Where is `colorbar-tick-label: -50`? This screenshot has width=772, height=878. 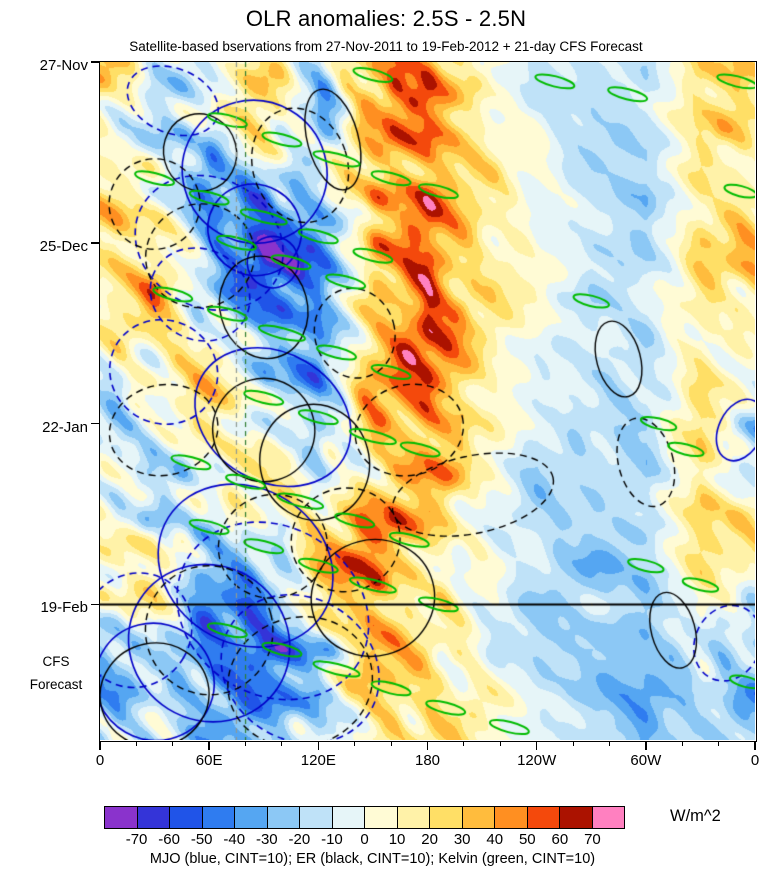
colorbar-tick-label: -50 is located at coordinates (201, 839).